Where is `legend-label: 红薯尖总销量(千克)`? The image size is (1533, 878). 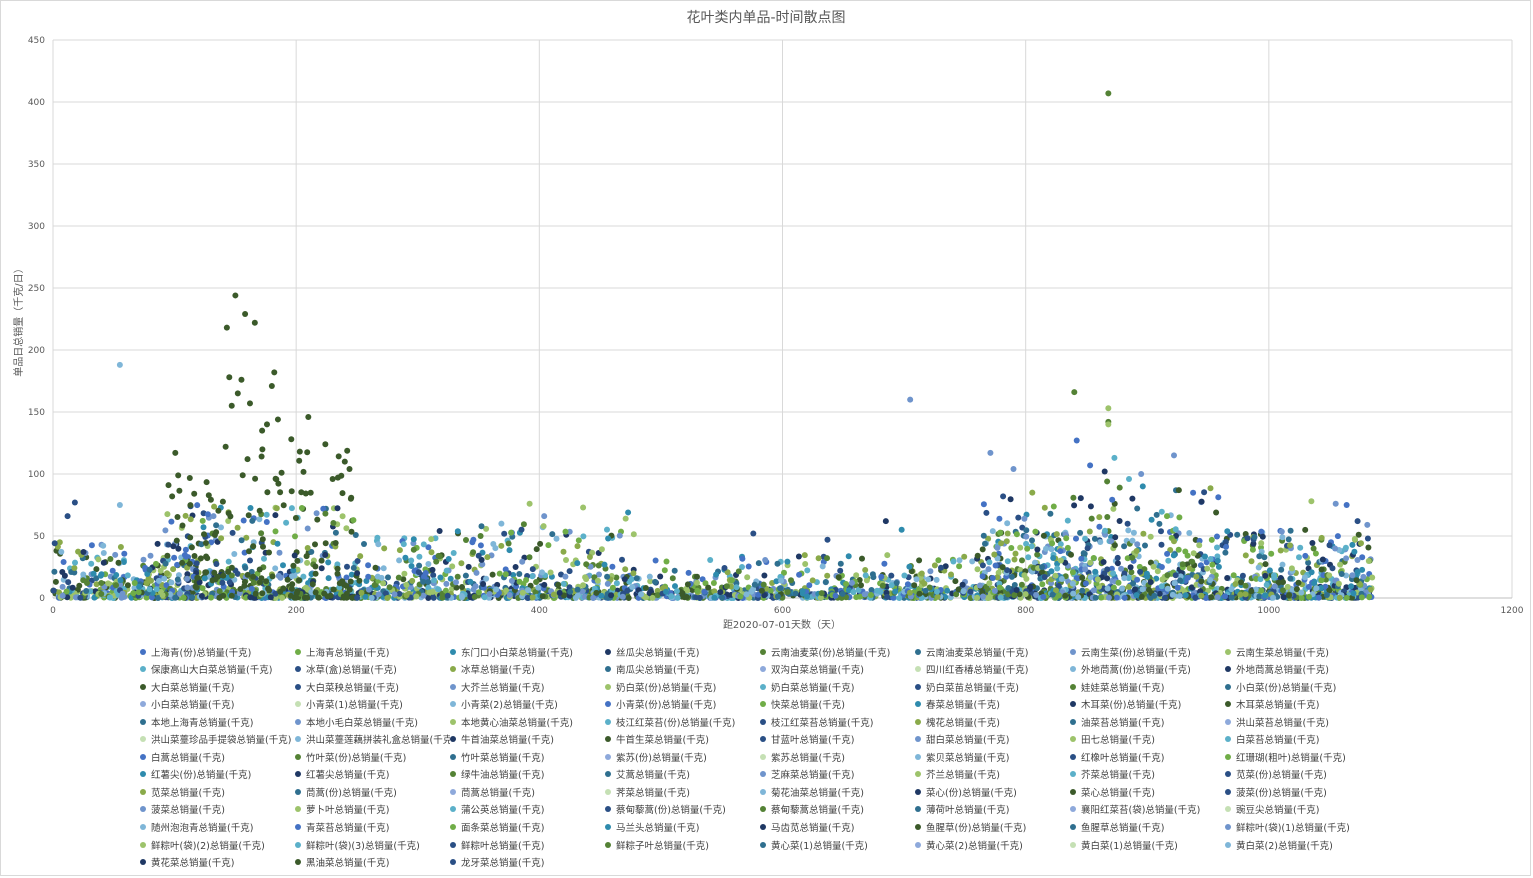
legend-label: 红薯尖总销量(千克) is located at coordinates (348, 776).